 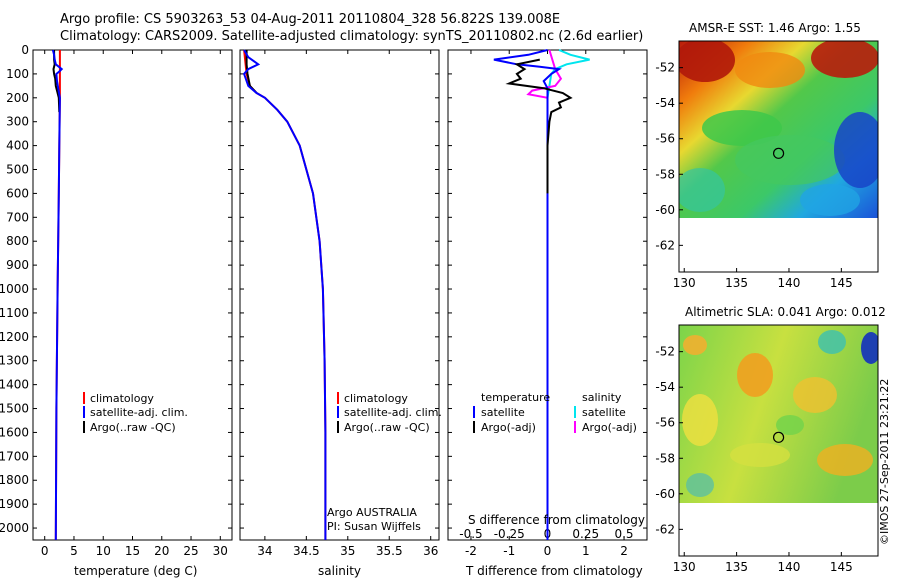 I want to click on map-y-tick-label: -60, so click(x=665, y=494).